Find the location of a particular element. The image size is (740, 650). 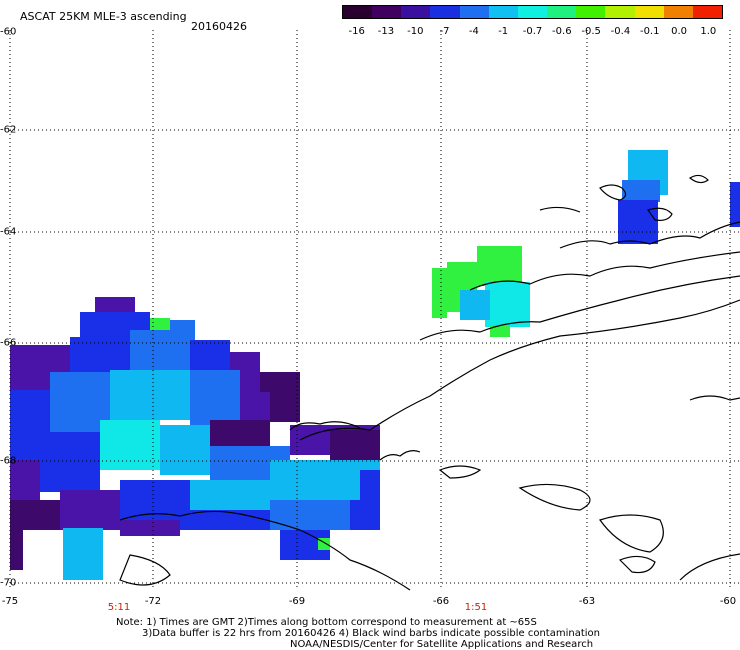

colorbar-tick-label: -13 is located at coordinates (386, 31).